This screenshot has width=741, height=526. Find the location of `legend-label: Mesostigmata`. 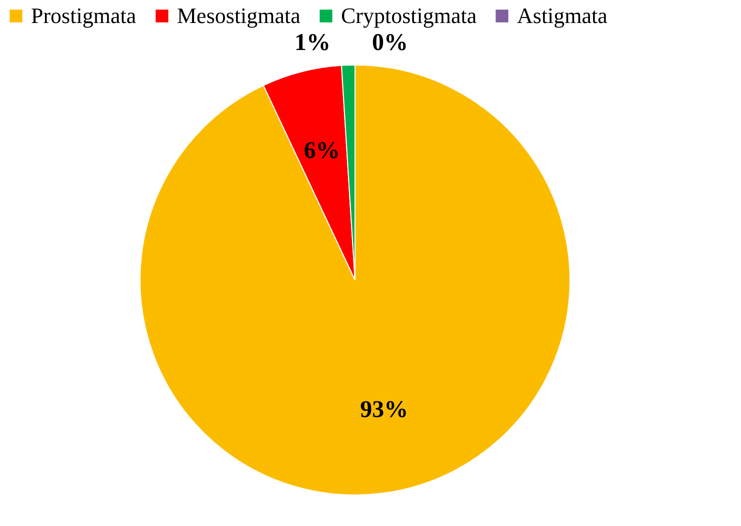

legend-label: Mesostigmata is located at coordinates (239, 15).